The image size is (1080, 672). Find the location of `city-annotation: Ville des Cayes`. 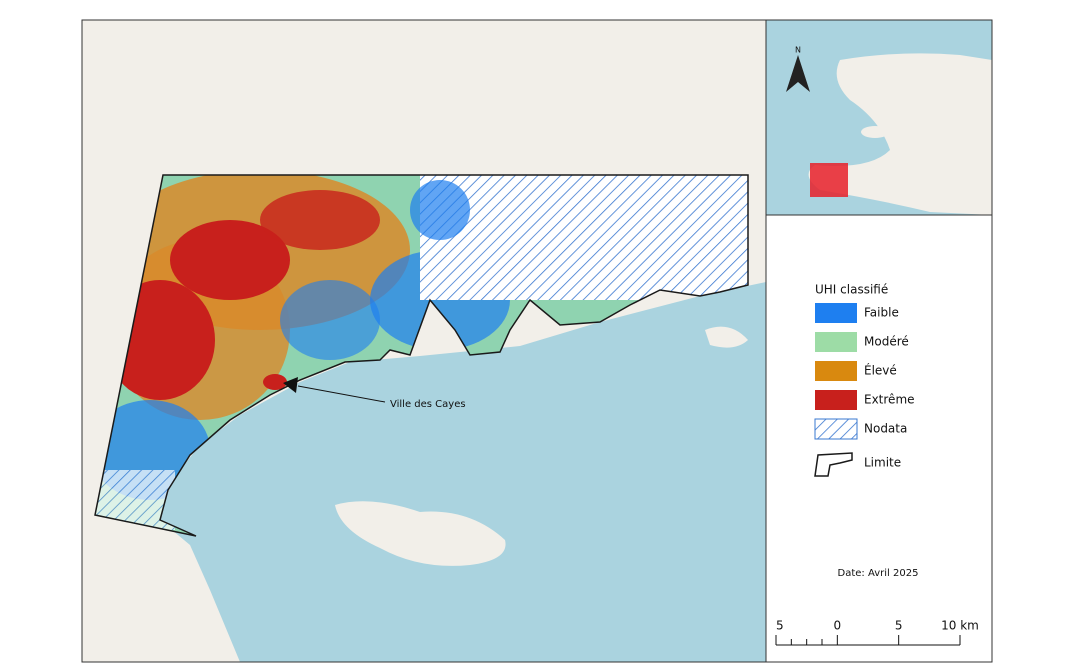

city-annotation: Ville des Cayes is located at coordinates (428, 404).